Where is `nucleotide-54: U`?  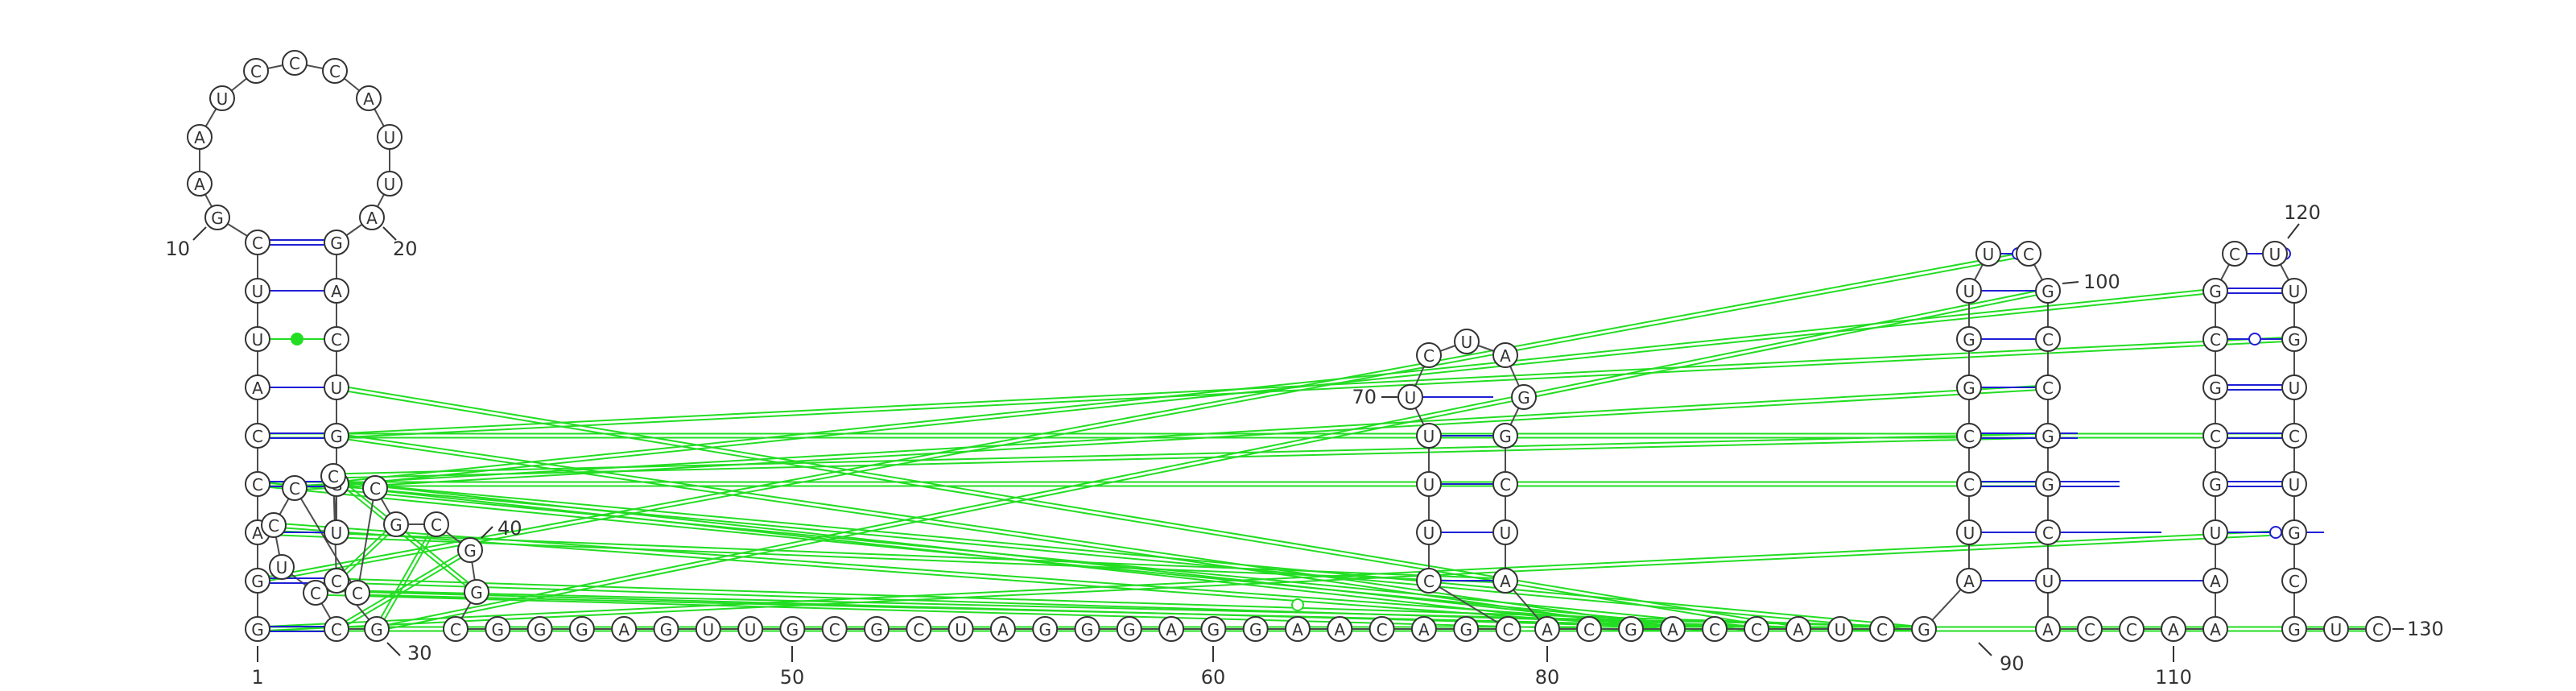
nucleotide-54: U is located at coordinates (960, 629).